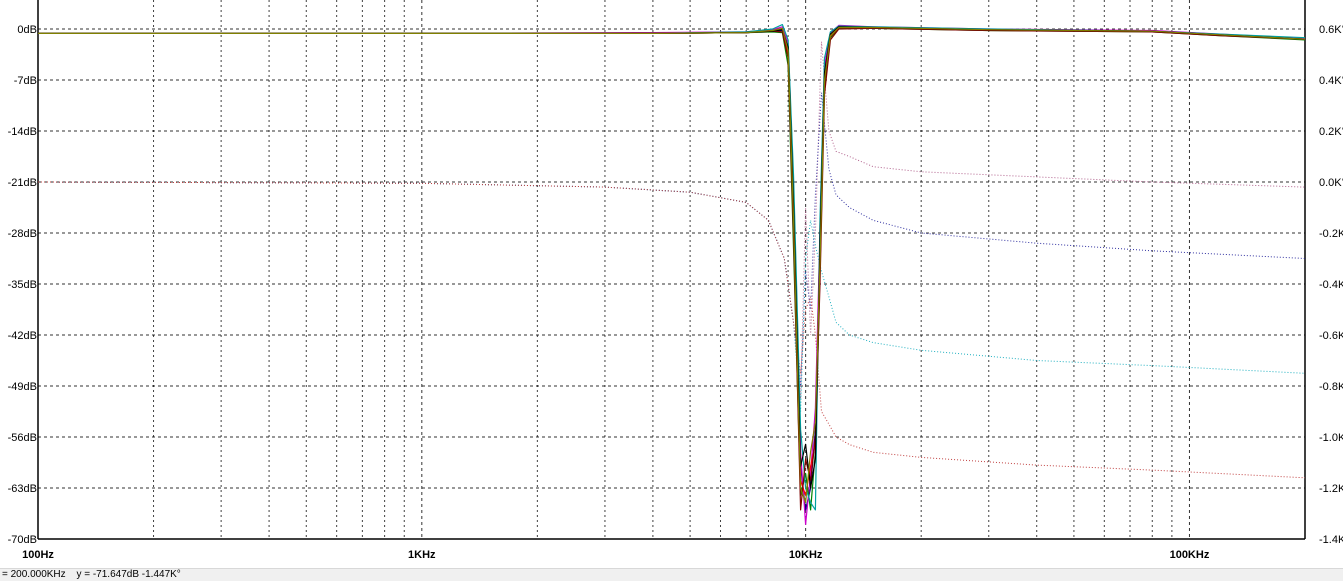 The height and width of the screenshot is (581, 1343). I want to click on y-left-tick-label: -70dB, so click(22, 540).